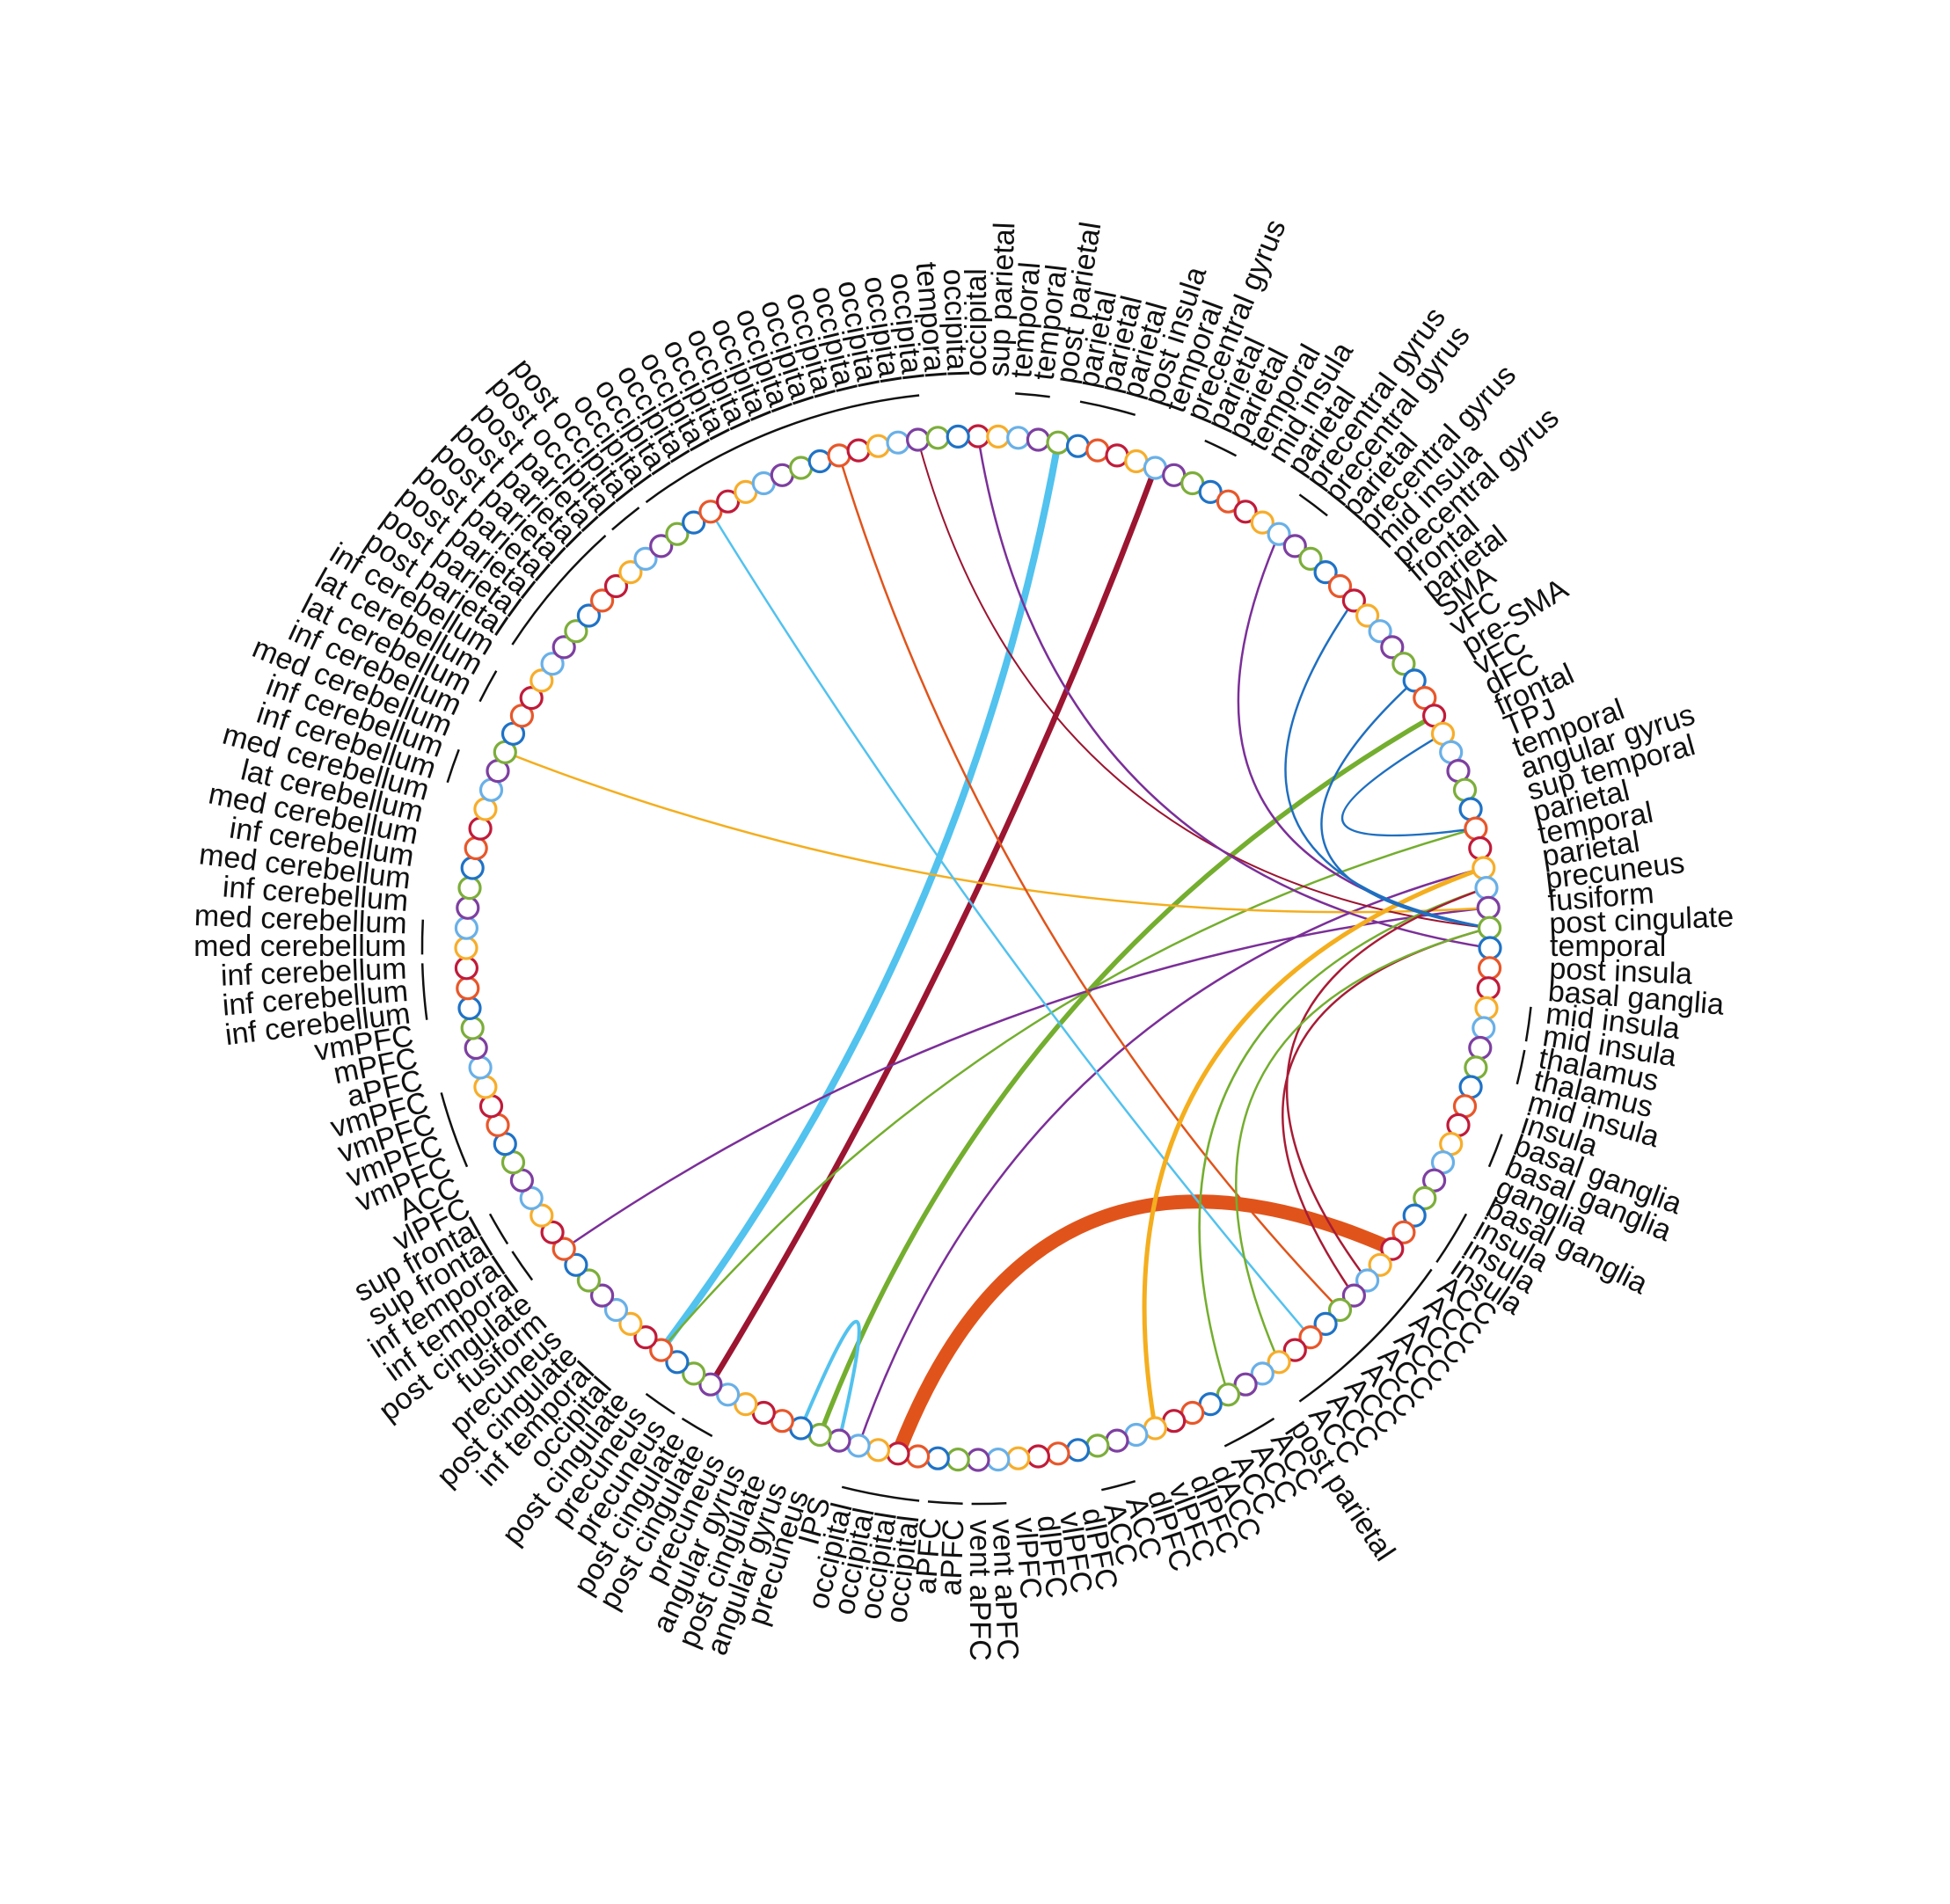 The image size is (1950, 1904). Describe the element at coordinates (977, 322) in the screenshot. I see `region-label: occipital` at that location.